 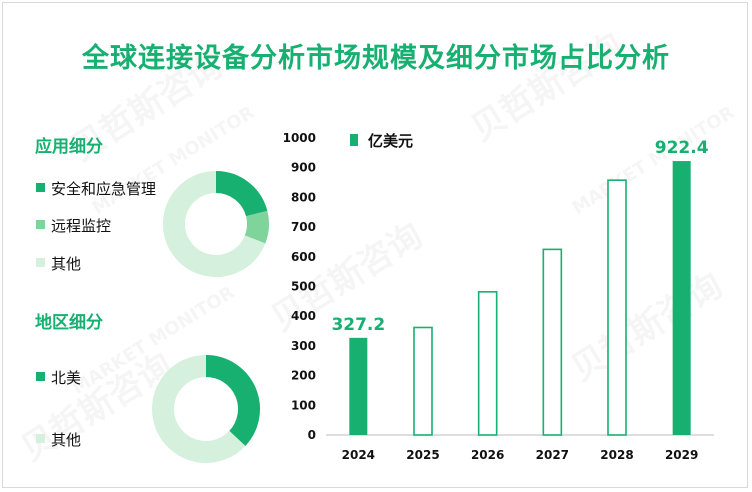 I want to click on legend-item-other: 其他, so click(x=58, y=263).